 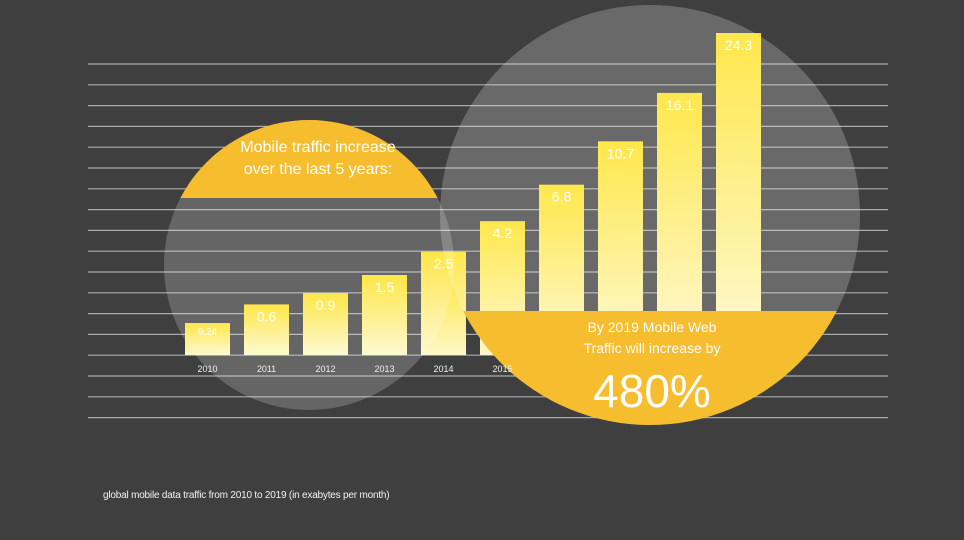 I want to click on bar-value-label: 24.3, so click(x=738, y=45).